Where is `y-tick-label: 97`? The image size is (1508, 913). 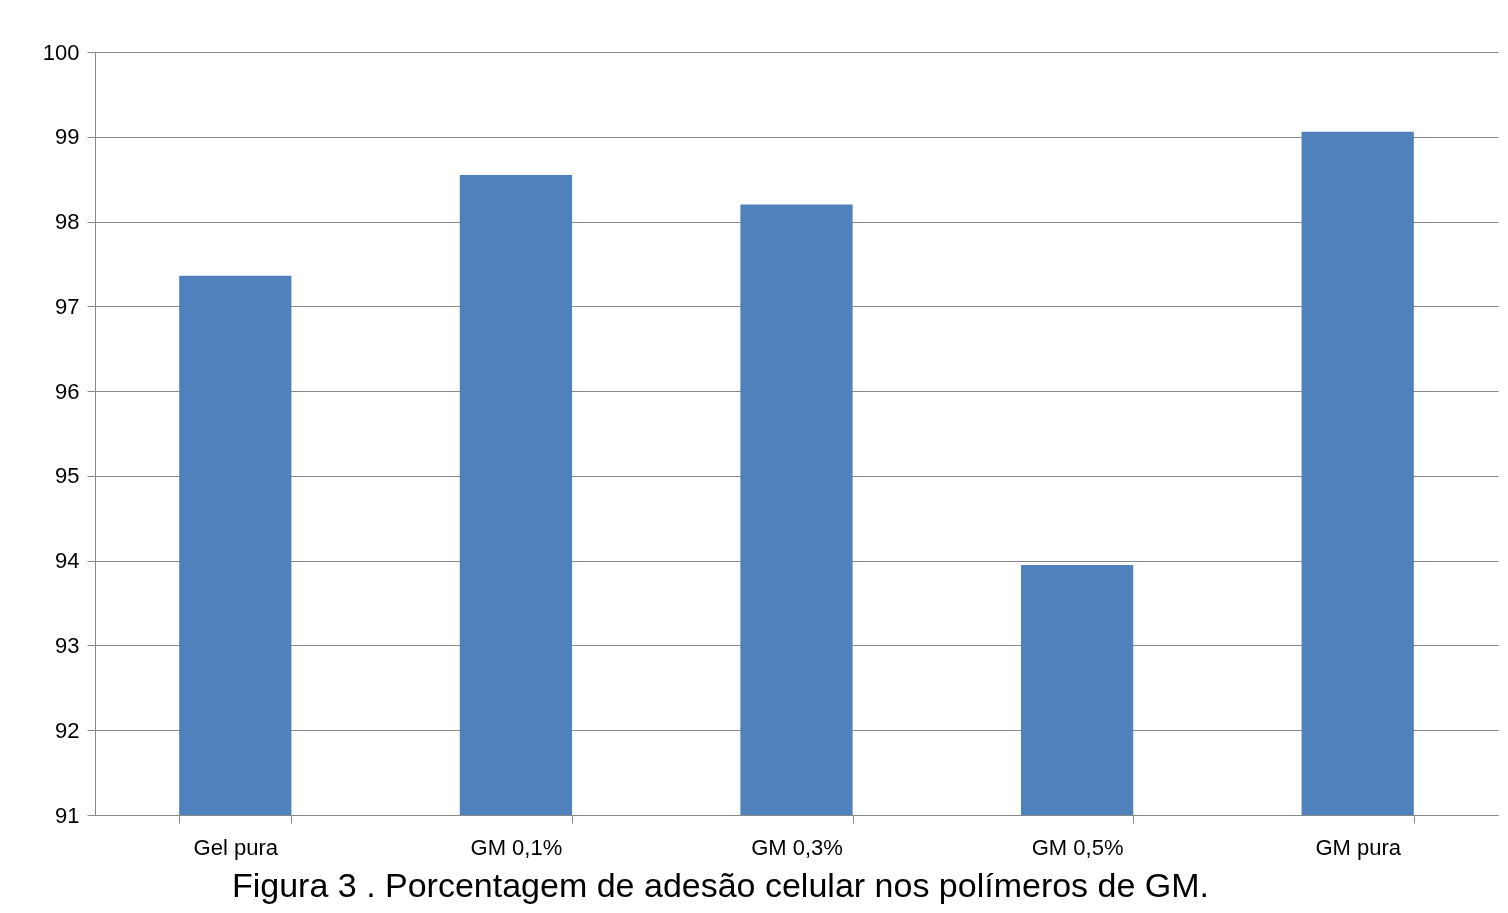 y-tick-label: 97 is located at coordinates (67, 306).